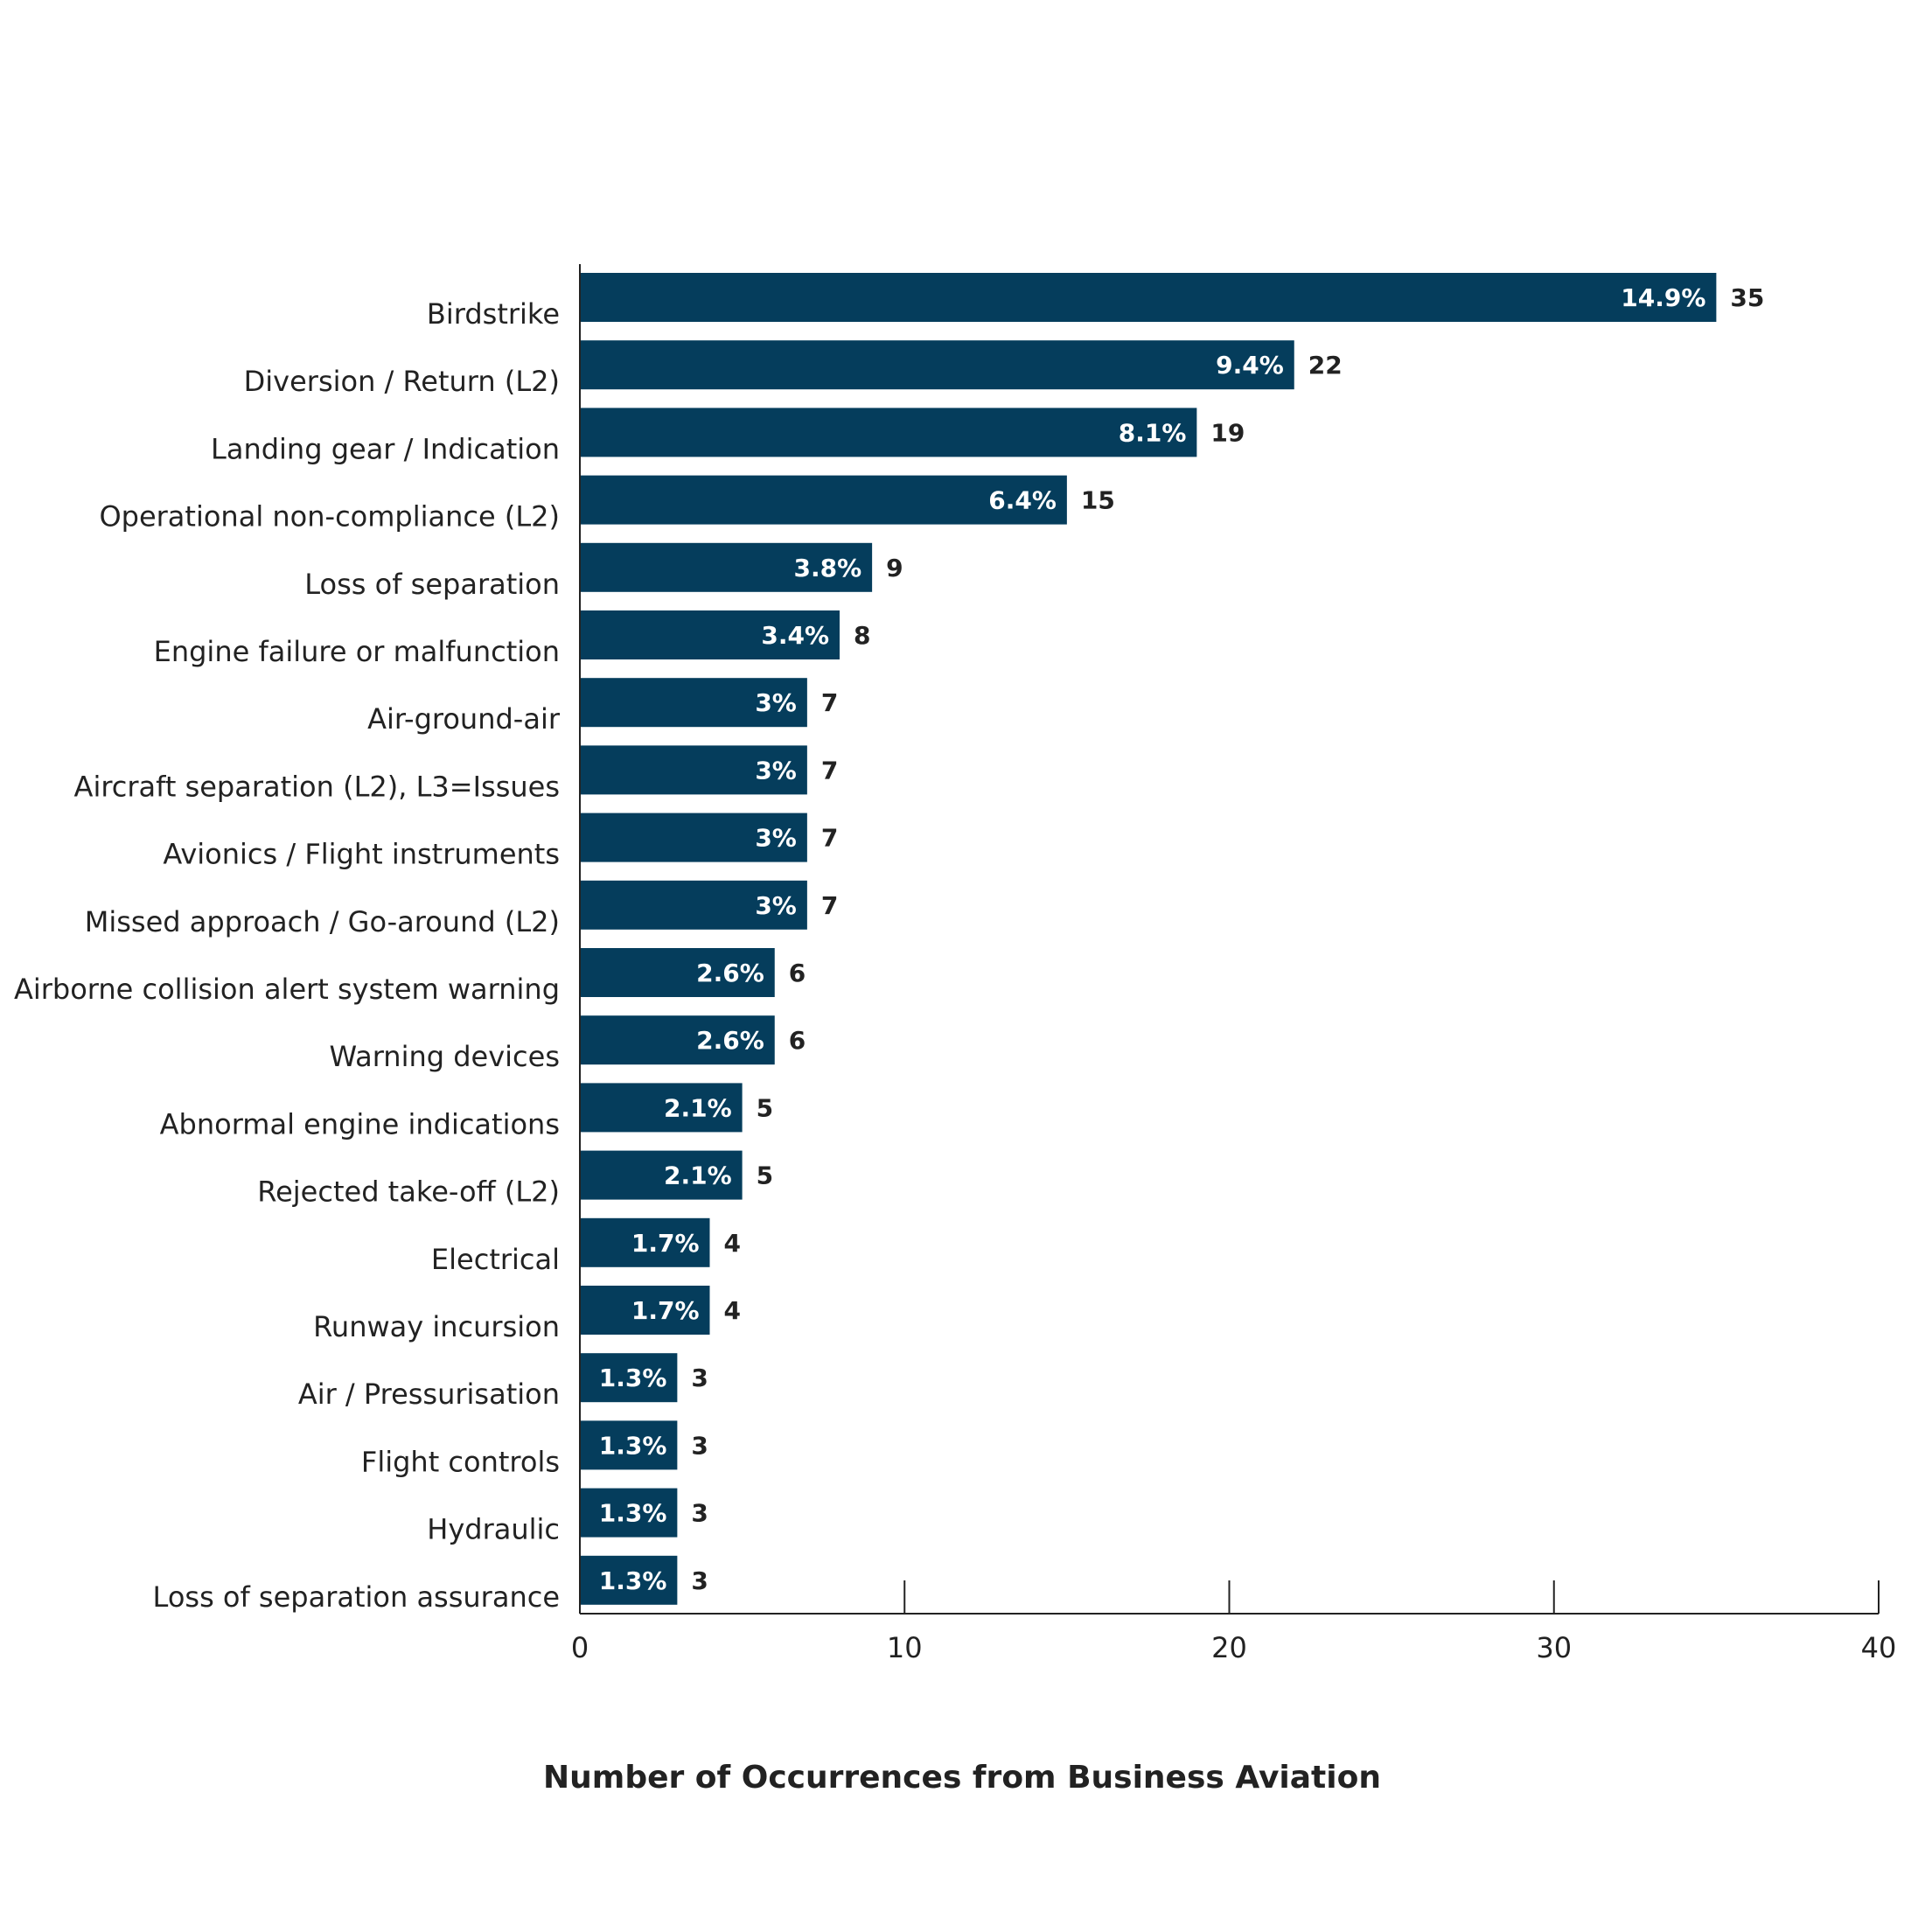 Image resolution: width=1932 pixels, height=1932 pixels. I want to click on bar-value-label: 22, so click(1325, 365).